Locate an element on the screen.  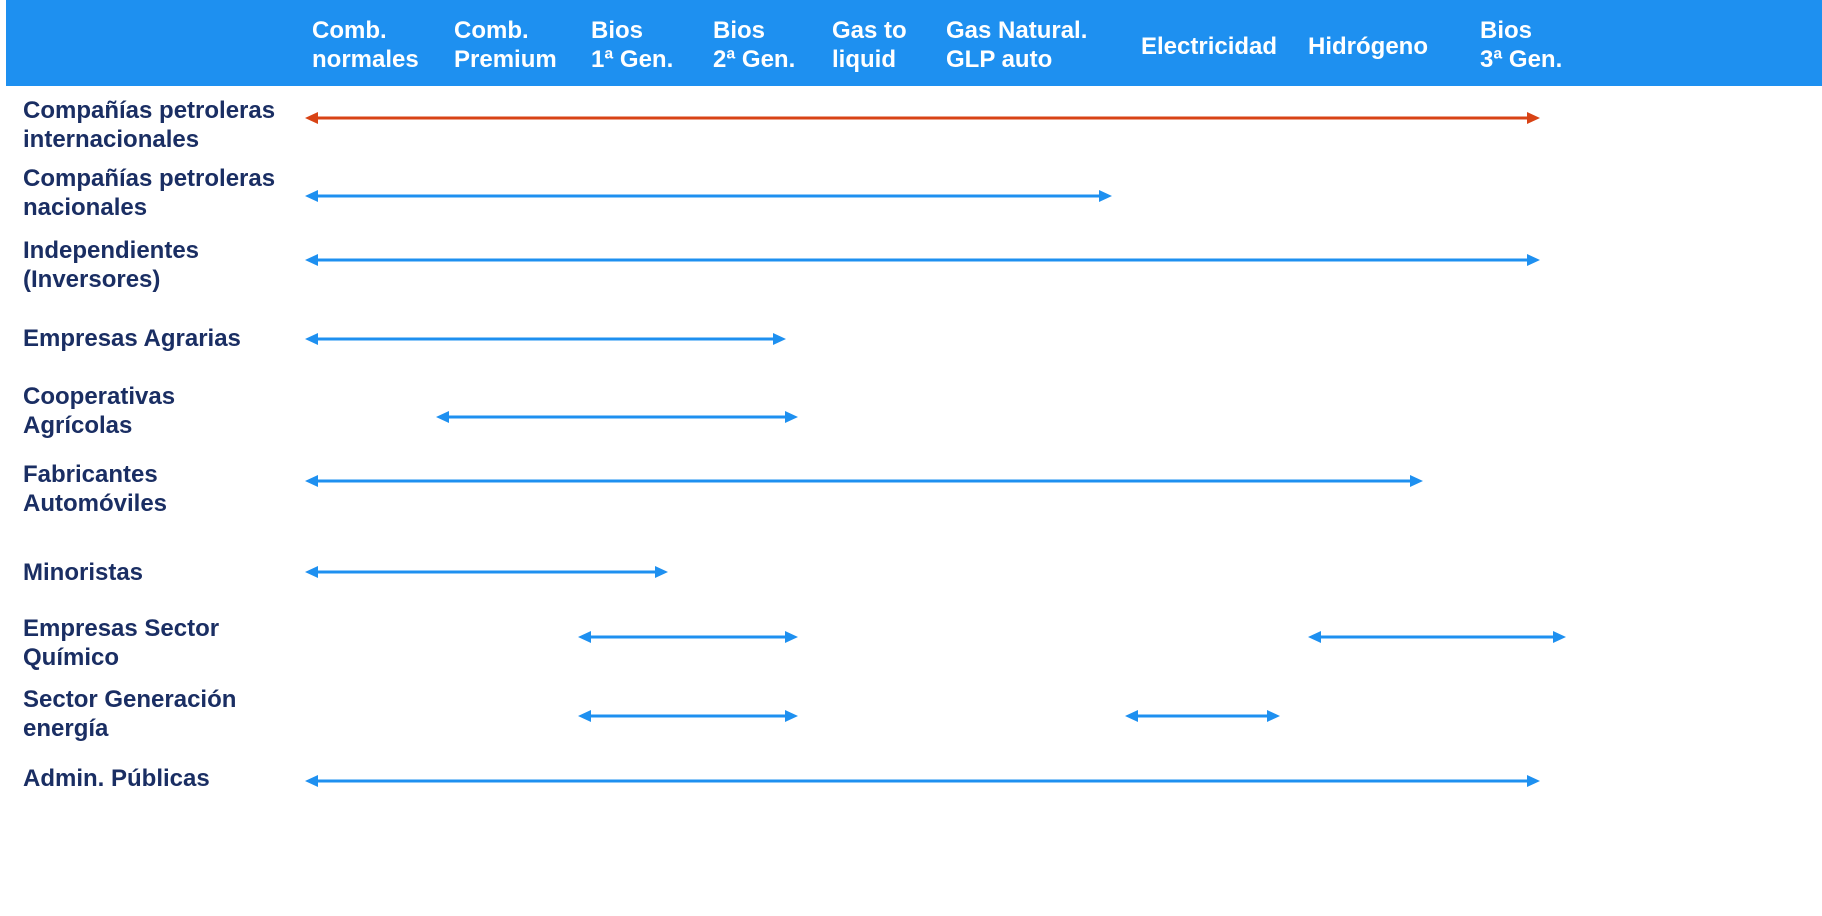
row-label-minoristas: Minoristas is located at coordinates (83, 572).